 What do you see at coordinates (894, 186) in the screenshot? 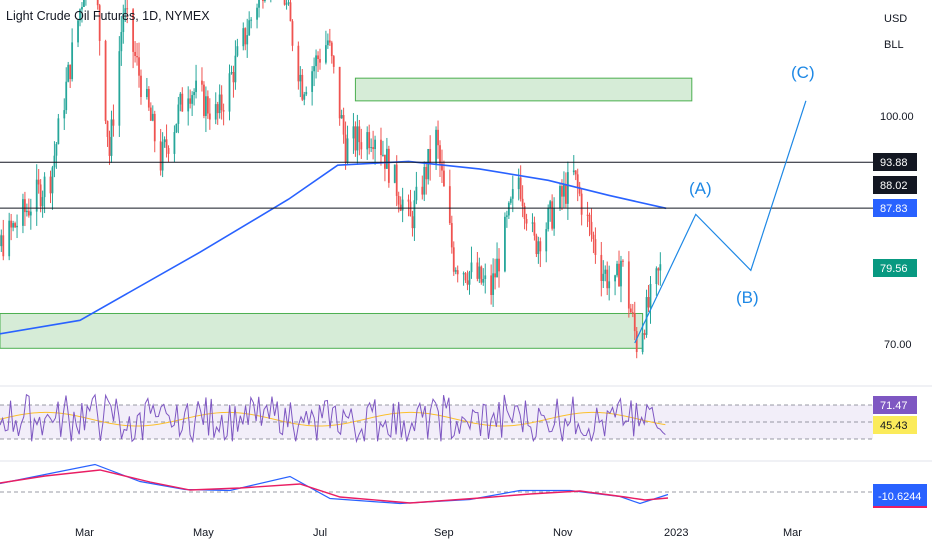
I see `tag-88-02: 88.02` at bounding box center [894, 186].